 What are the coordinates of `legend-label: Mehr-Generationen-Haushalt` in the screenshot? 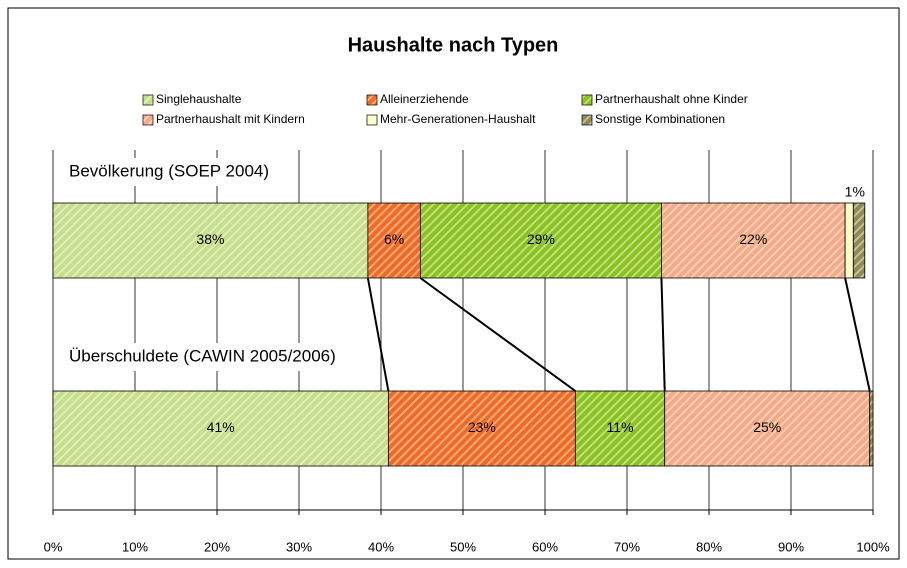 It's located at (458, 119).